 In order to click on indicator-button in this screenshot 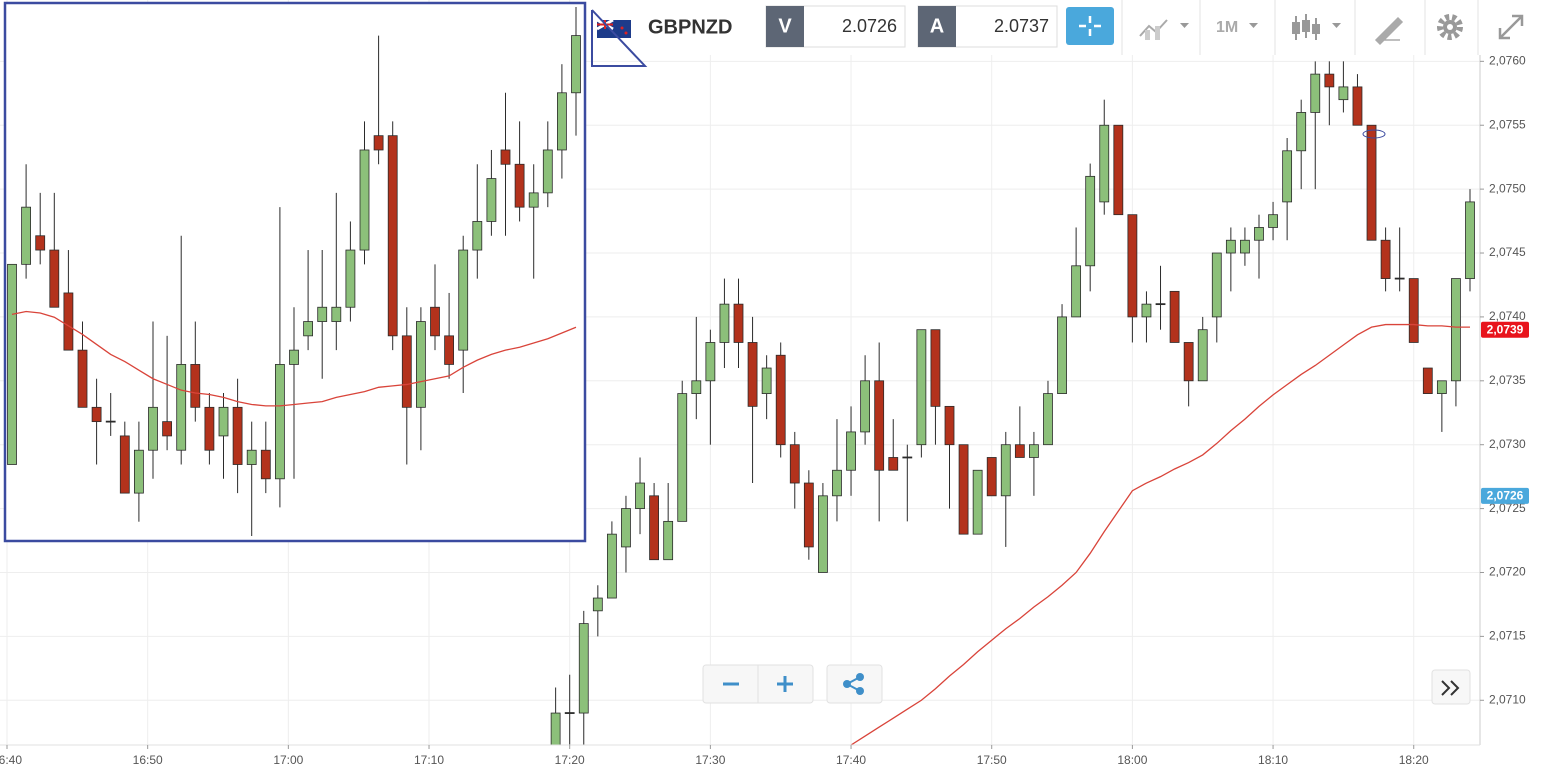, I will do `click(1164, 29)`.